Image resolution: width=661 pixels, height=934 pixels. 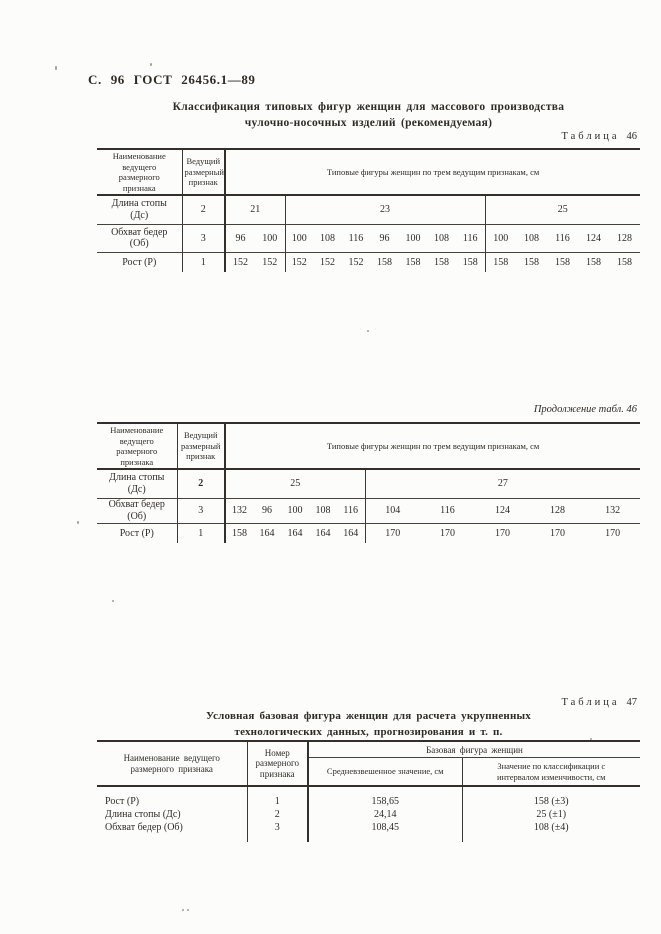 What do you see at coordinates (487, 136) in the screenshot?
I see `table-46-label: Таблица 46` at bounding box center [487, 136].